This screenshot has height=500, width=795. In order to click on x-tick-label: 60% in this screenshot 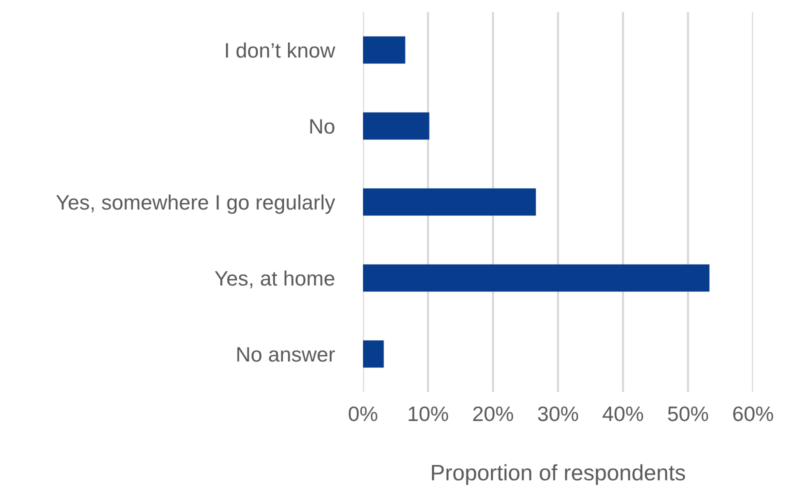, I will do `click(753, 414)`.